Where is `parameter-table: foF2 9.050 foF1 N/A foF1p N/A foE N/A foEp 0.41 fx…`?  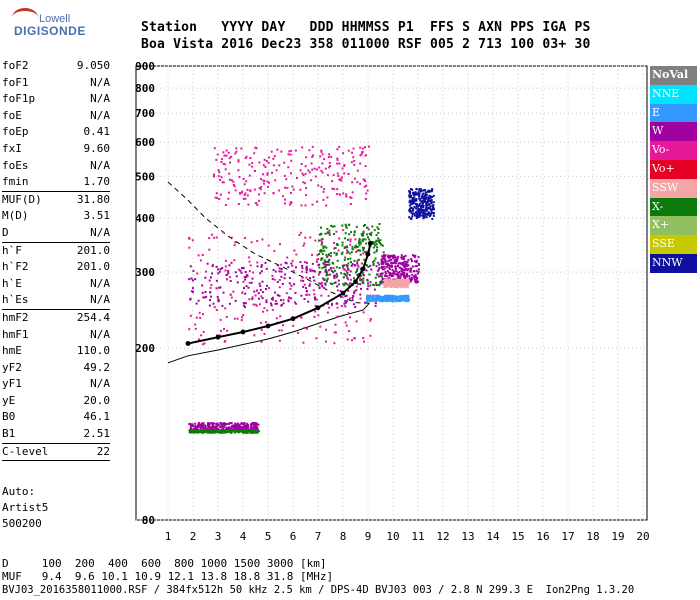 parameter-table: foF2 9.050 foF1 N/A foF1p N/A foE N/A foEp 0.41 fx… is located at coordinates (56, 260).